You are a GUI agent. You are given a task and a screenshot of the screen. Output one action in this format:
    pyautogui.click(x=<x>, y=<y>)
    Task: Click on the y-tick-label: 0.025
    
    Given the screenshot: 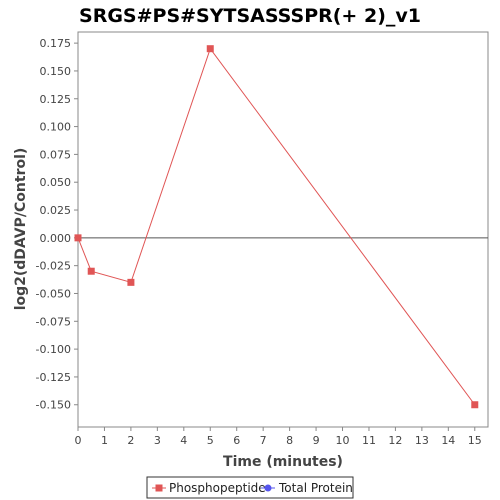 What is the action you would take?
    pyautogui.click(x=56, y=210)
    